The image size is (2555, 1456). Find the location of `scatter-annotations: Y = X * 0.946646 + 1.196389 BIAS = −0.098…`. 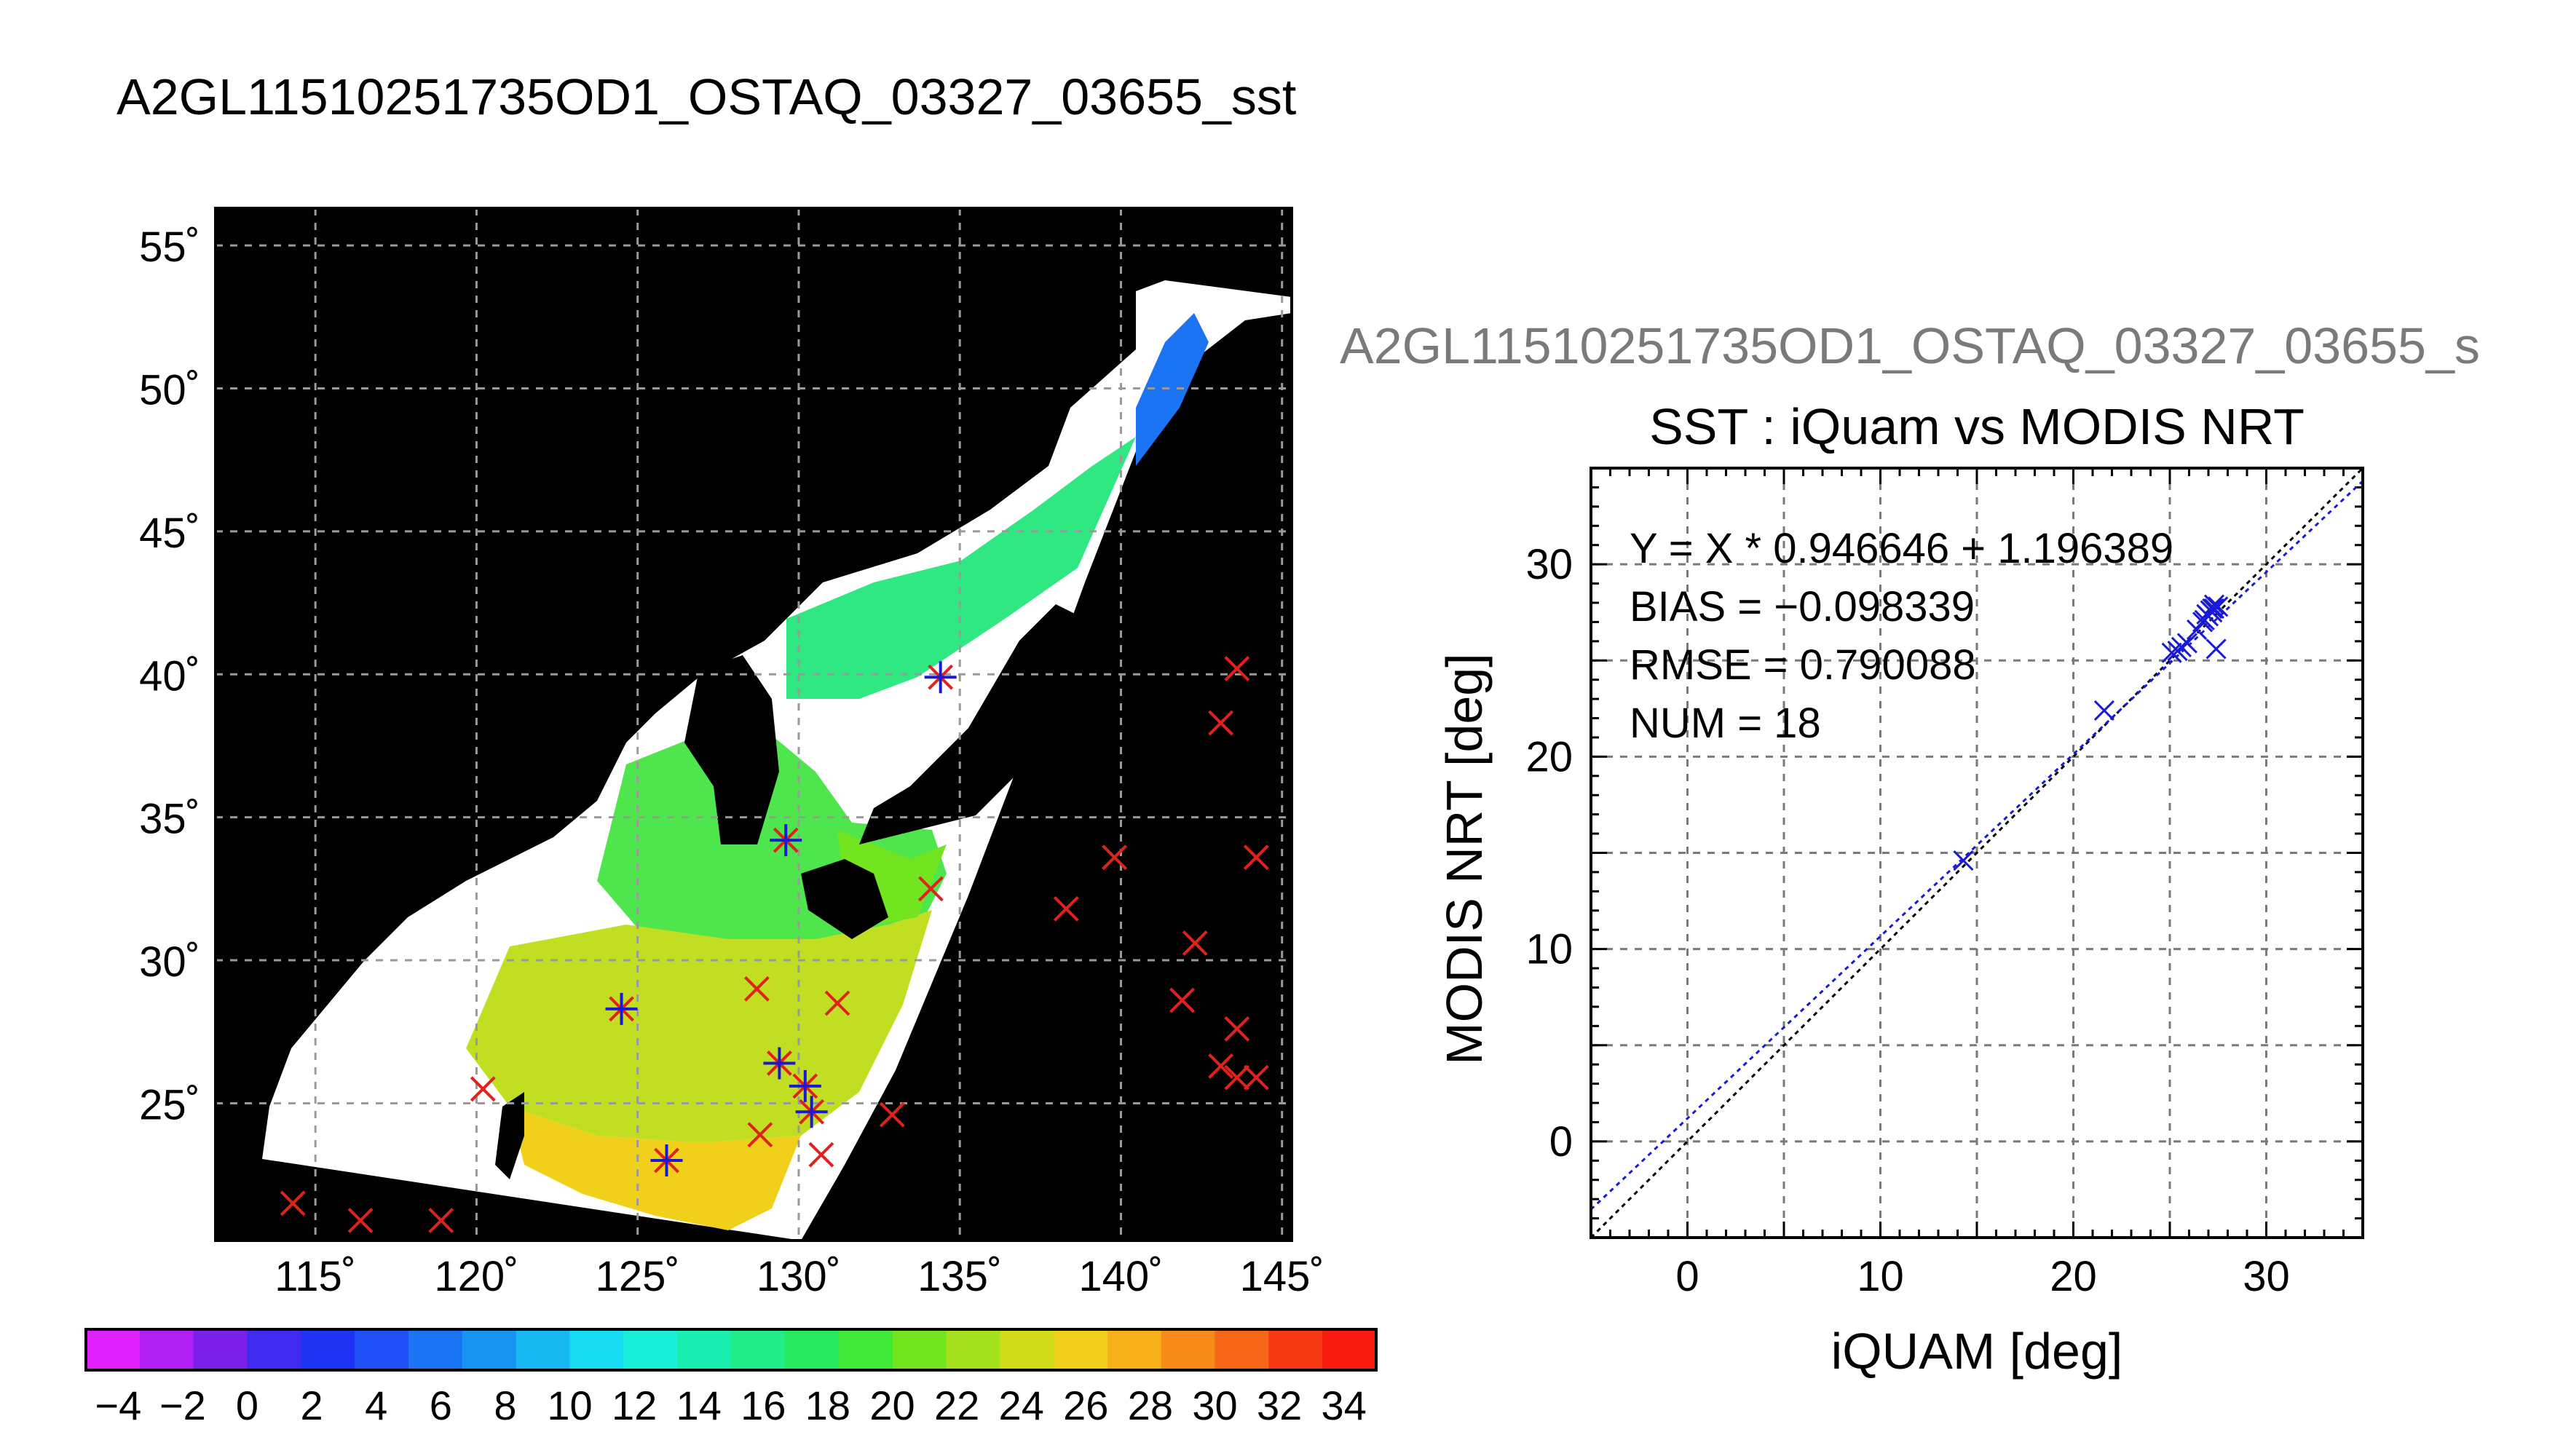

scatter-annotations: Y = X * 0.946646 + 1.196389 BIAS = −0.098… is located at coordinates (1901, 636).